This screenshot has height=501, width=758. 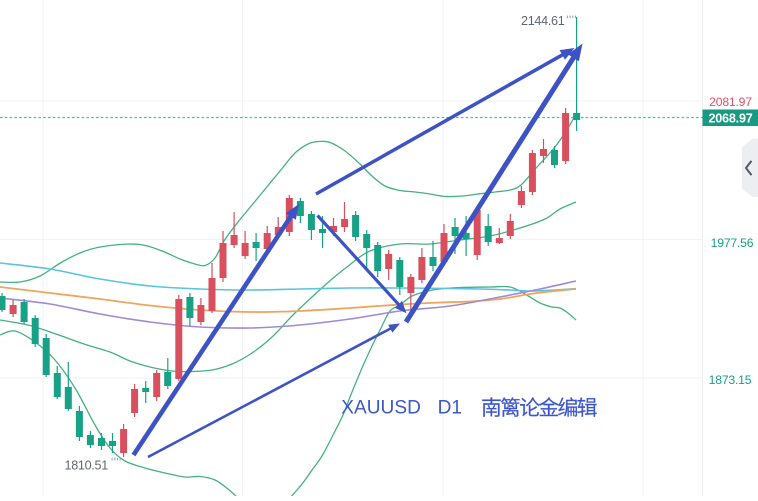 What do you see at coordinates (730, 380) in the screenshot?
I see `svg-text: 1873.15` at bounding box center [730, 380].